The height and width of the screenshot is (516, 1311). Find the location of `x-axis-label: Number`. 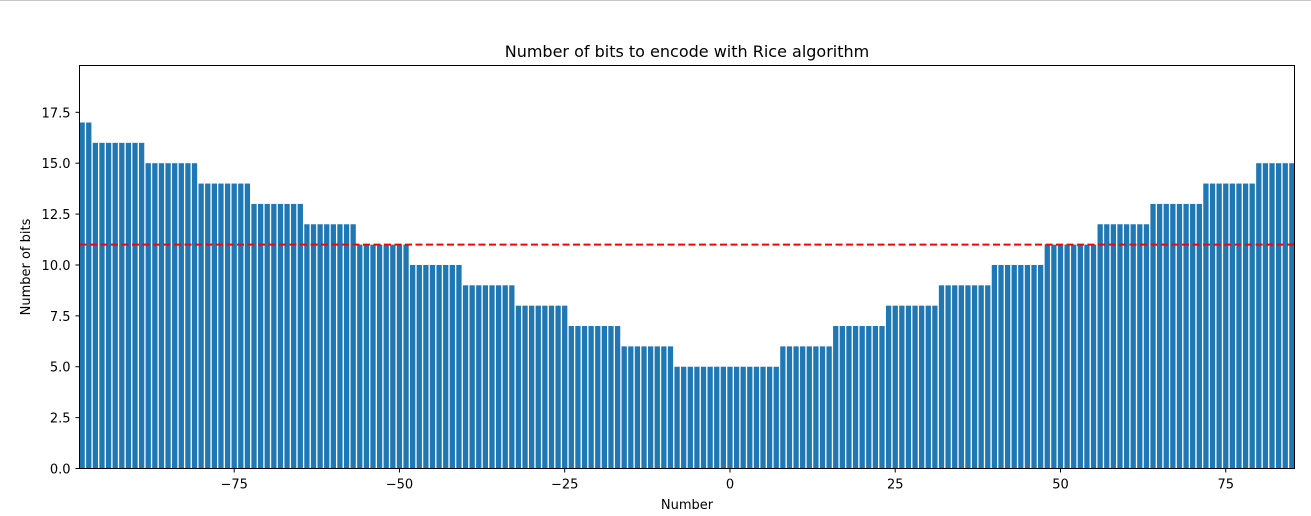

x-axis-label: Number is located at coordinates (687, 505).